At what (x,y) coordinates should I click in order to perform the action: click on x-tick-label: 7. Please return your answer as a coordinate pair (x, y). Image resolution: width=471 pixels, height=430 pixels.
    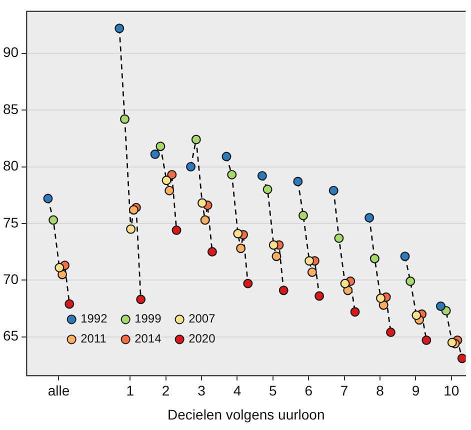
    Looking at the image, I should click on (344, 390).